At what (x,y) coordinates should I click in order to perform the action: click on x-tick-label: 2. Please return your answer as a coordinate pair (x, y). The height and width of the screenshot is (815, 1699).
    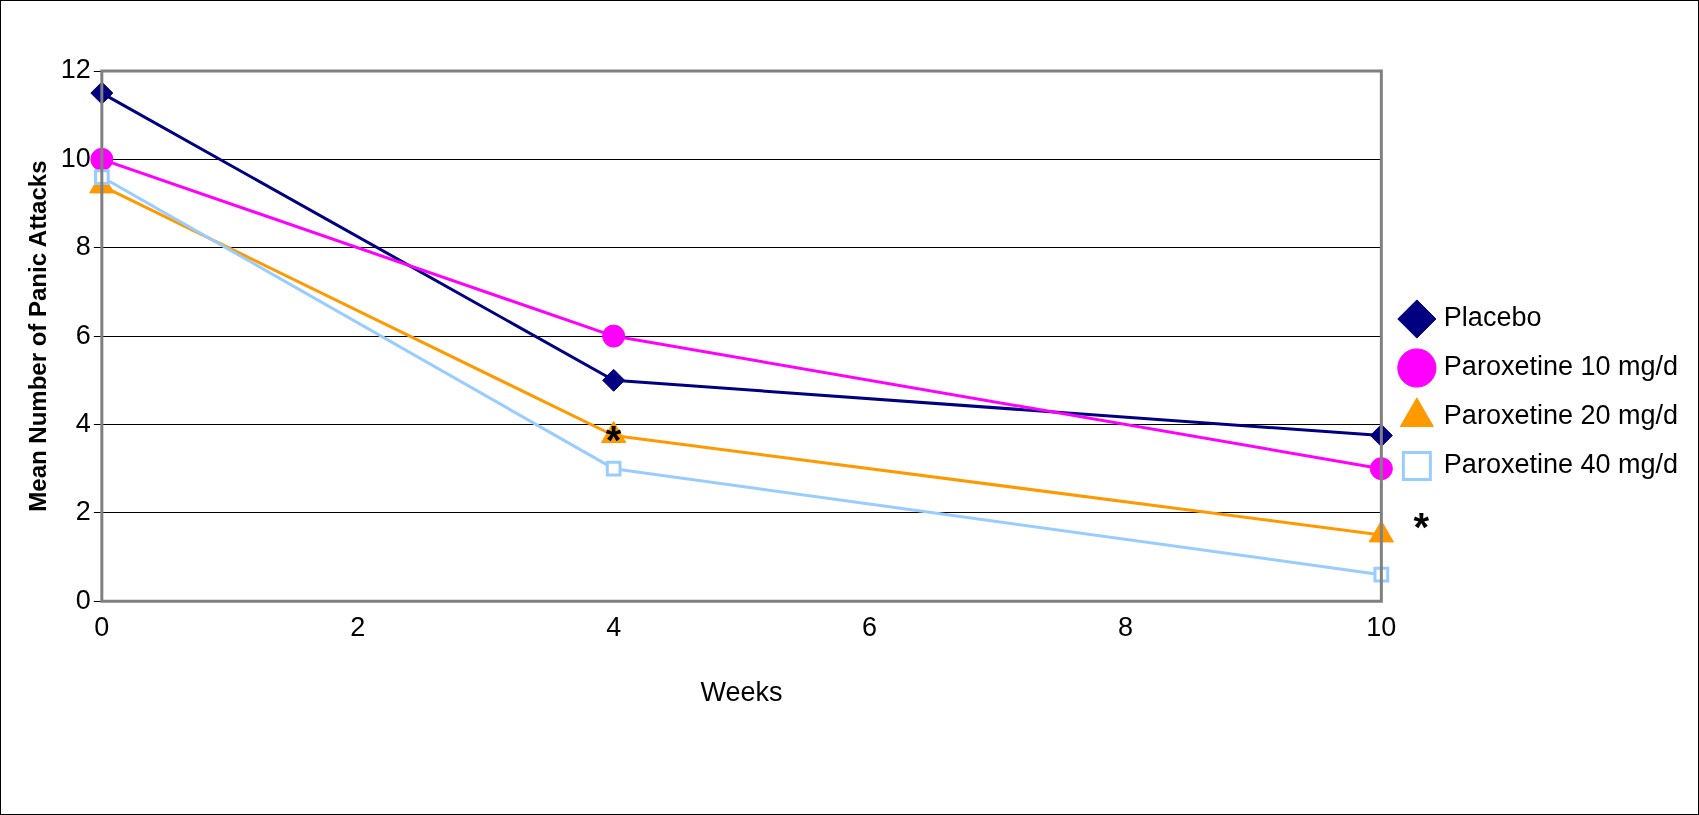
    Looking at the image, I should click on (358, 626).